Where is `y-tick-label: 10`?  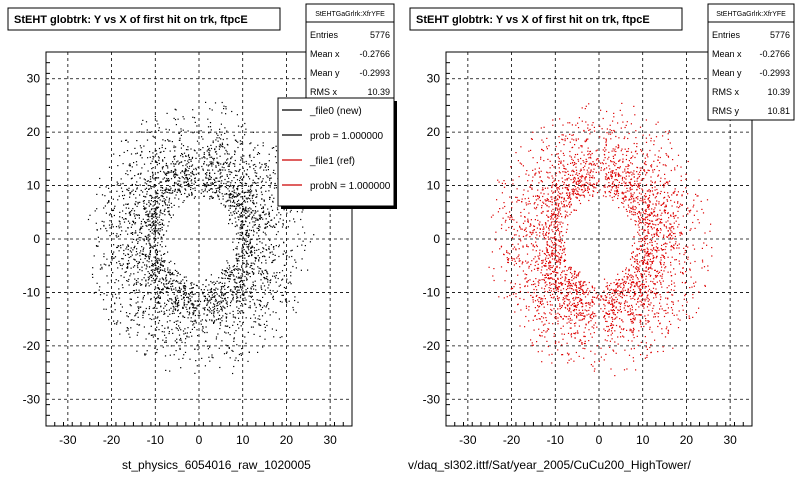 y-tick-label: 10 is located at coordinates (34, 186).